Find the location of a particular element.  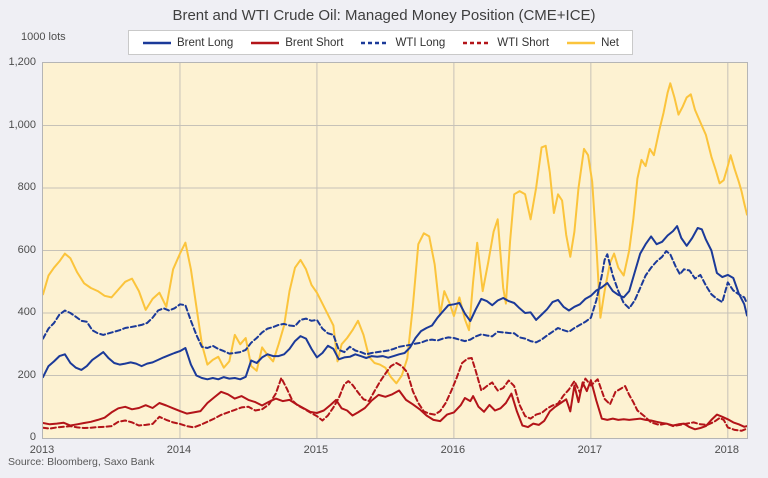

y-tick-label: 1,200 is located at coordinates (22, 62).